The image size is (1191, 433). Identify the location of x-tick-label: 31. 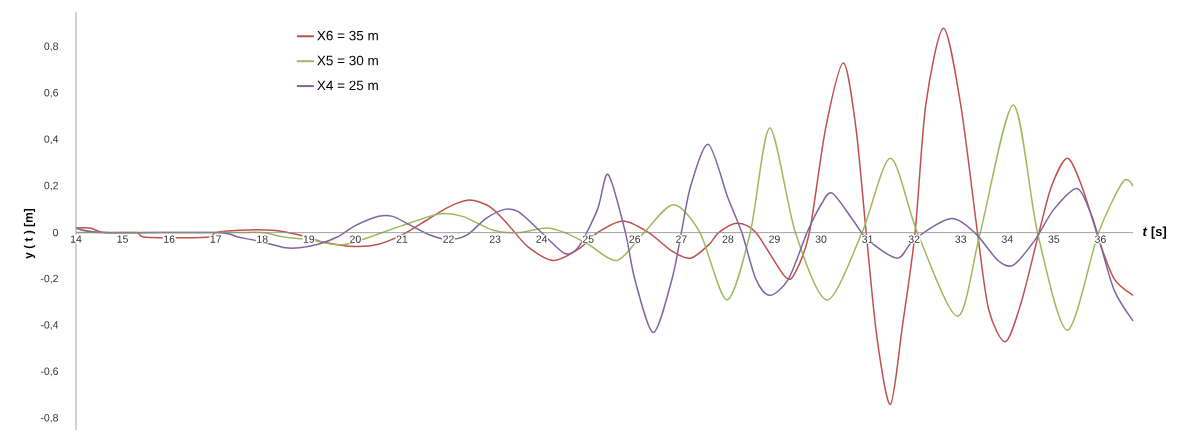
(867, 239).